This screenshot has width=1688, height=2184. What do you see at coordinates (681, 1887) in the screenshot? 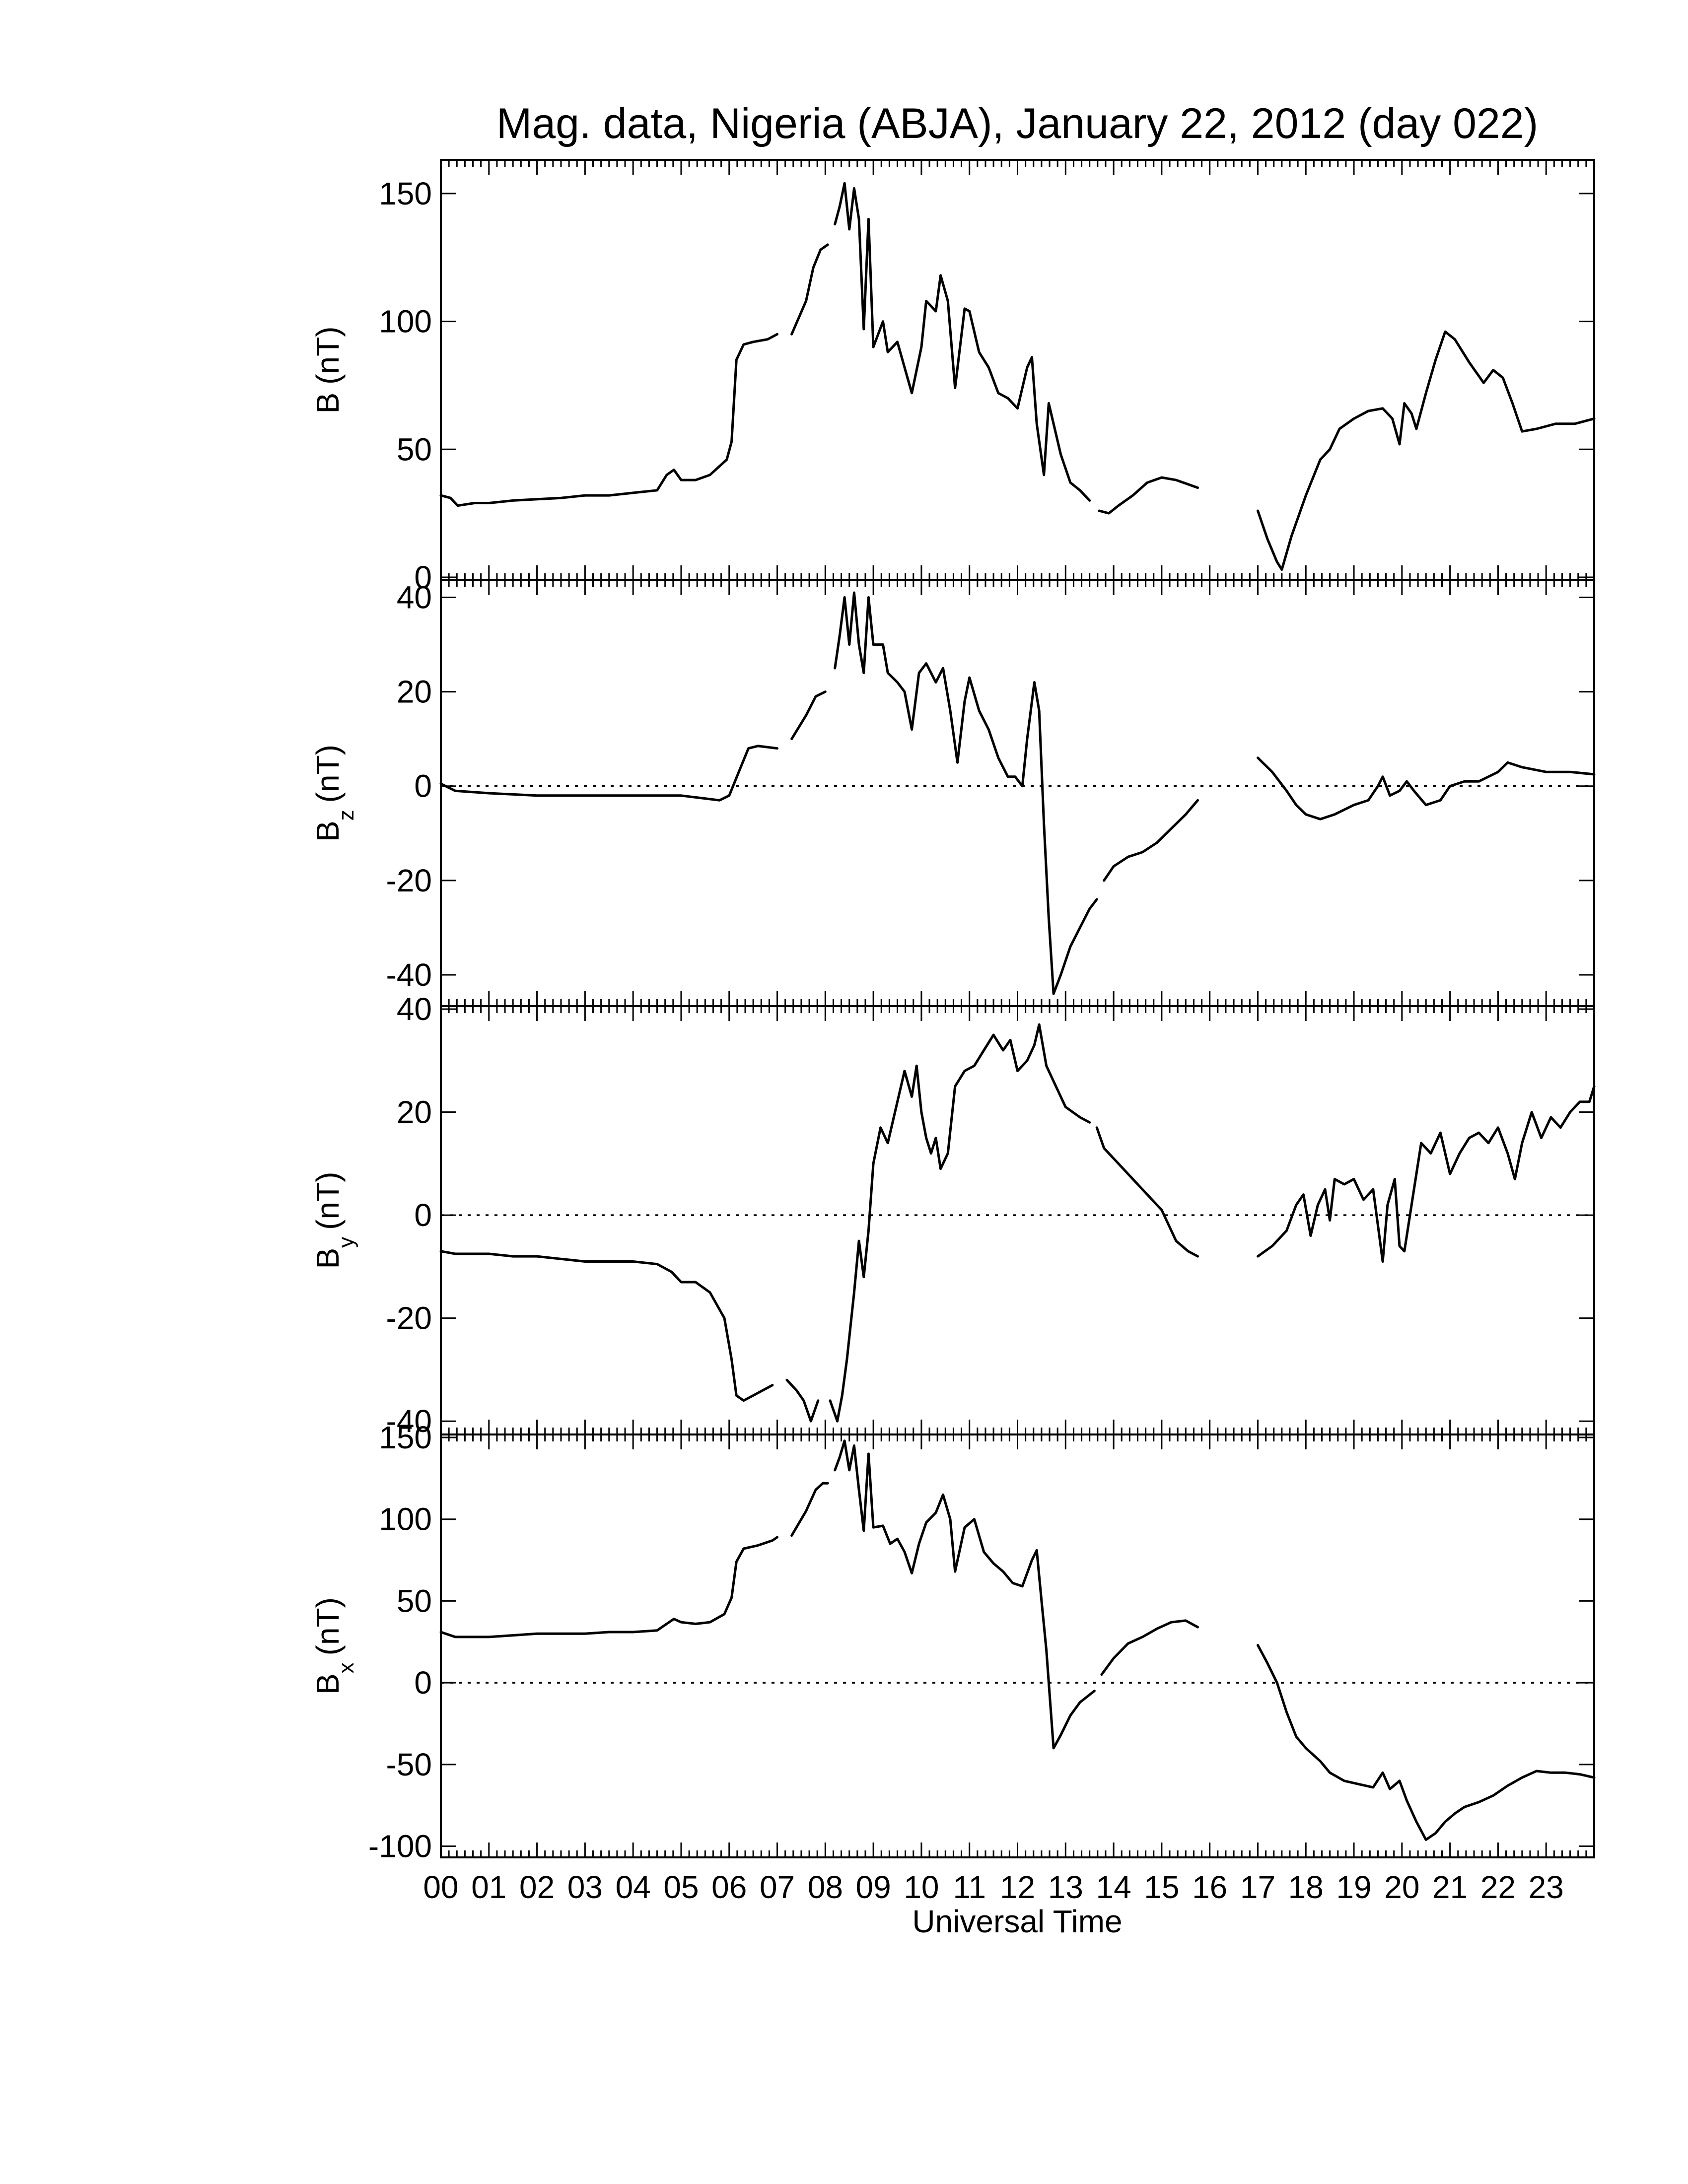
I see `x-tick-label: 05` at bounding box center [681, 1887].